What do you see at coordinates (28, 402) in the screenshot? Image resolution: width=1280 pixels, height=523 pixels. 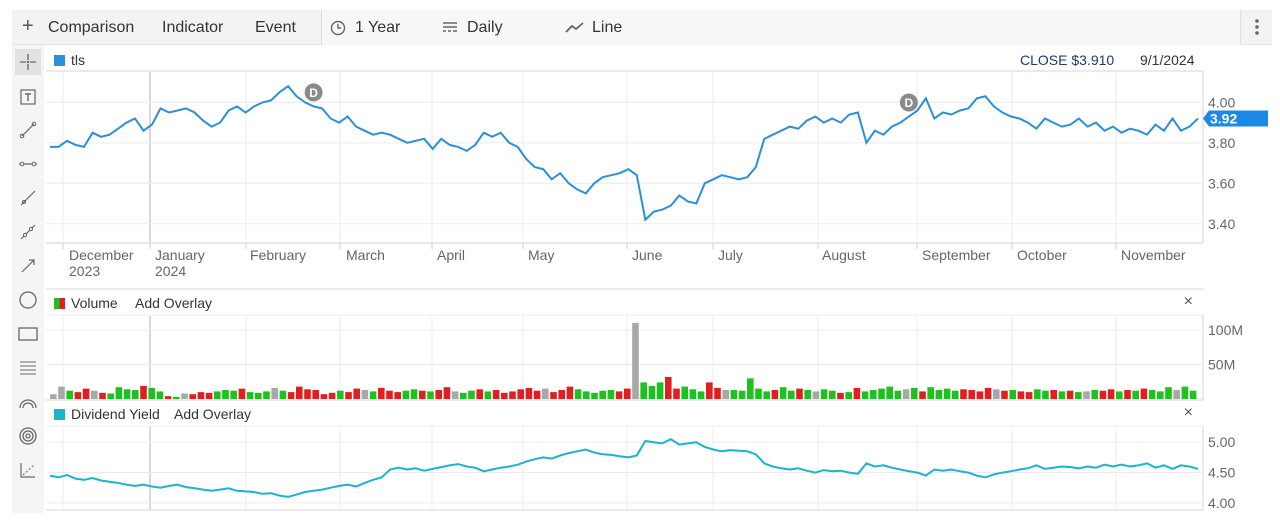 I see `arc-icon` at bounding box center [28, 402].